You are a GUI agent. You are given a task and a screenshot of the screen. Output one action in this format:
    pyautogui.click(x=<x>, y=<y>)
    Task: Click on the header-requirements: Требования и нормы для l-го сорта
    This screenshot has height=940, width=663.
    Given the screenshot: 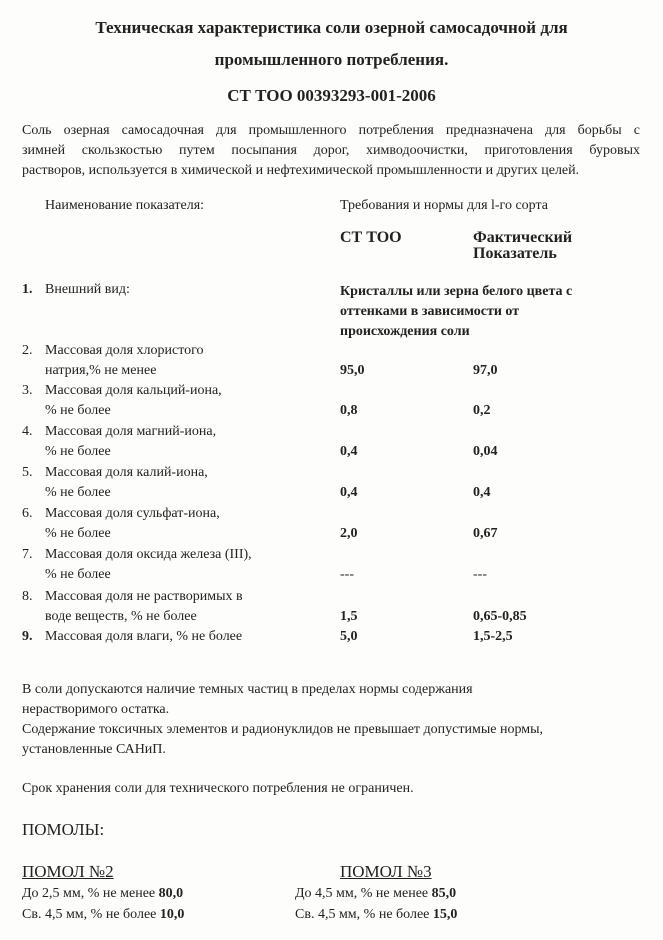 What is the action you would take?
    pyautogui.click(x=444, y=205)
    